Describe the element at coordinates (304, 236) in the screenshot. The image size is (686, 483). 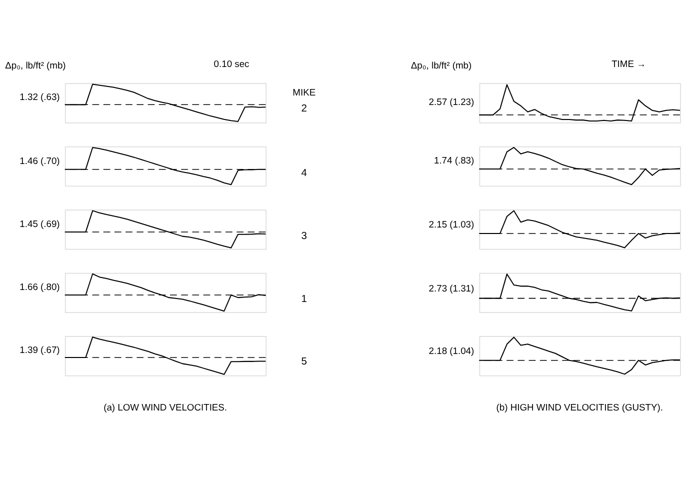
I see `text: 3` at that location.